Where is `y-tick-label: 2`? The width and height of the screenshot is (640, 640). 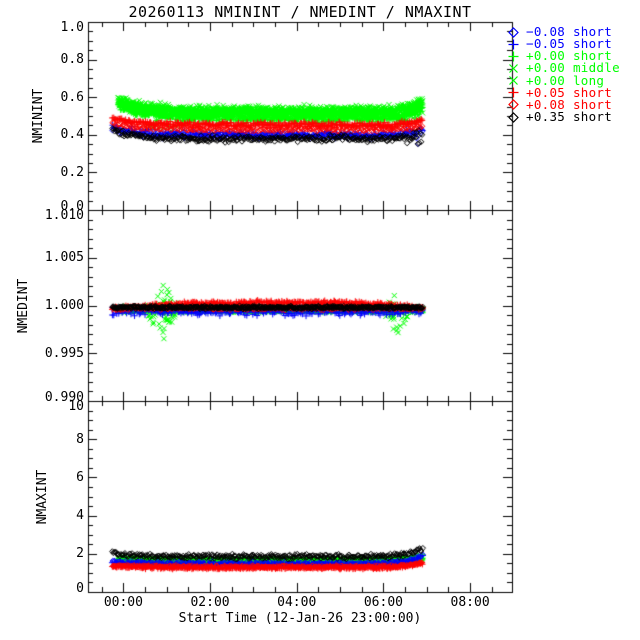
y-tick-label: 2 is located at coordinates (80, 554).